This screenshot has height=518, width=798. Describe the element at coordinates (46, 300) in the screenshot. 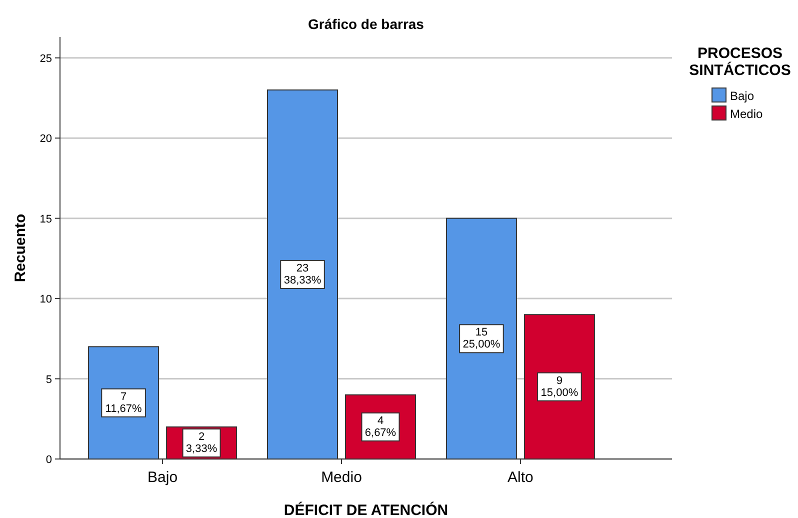

I see `y-tick-label: 10` at that location.